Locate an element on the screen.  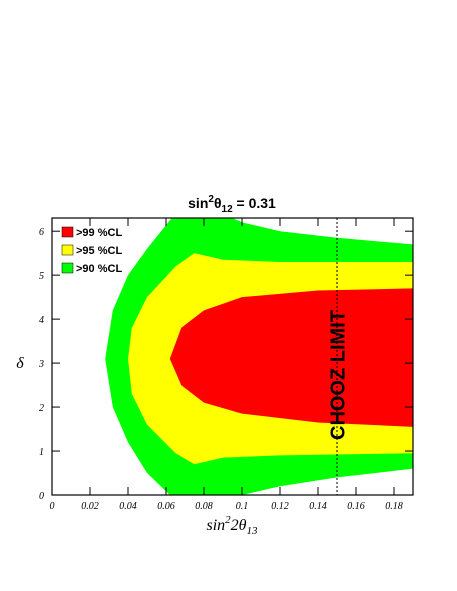
title-part: = 0.31 is located at coordinates (254, 203).